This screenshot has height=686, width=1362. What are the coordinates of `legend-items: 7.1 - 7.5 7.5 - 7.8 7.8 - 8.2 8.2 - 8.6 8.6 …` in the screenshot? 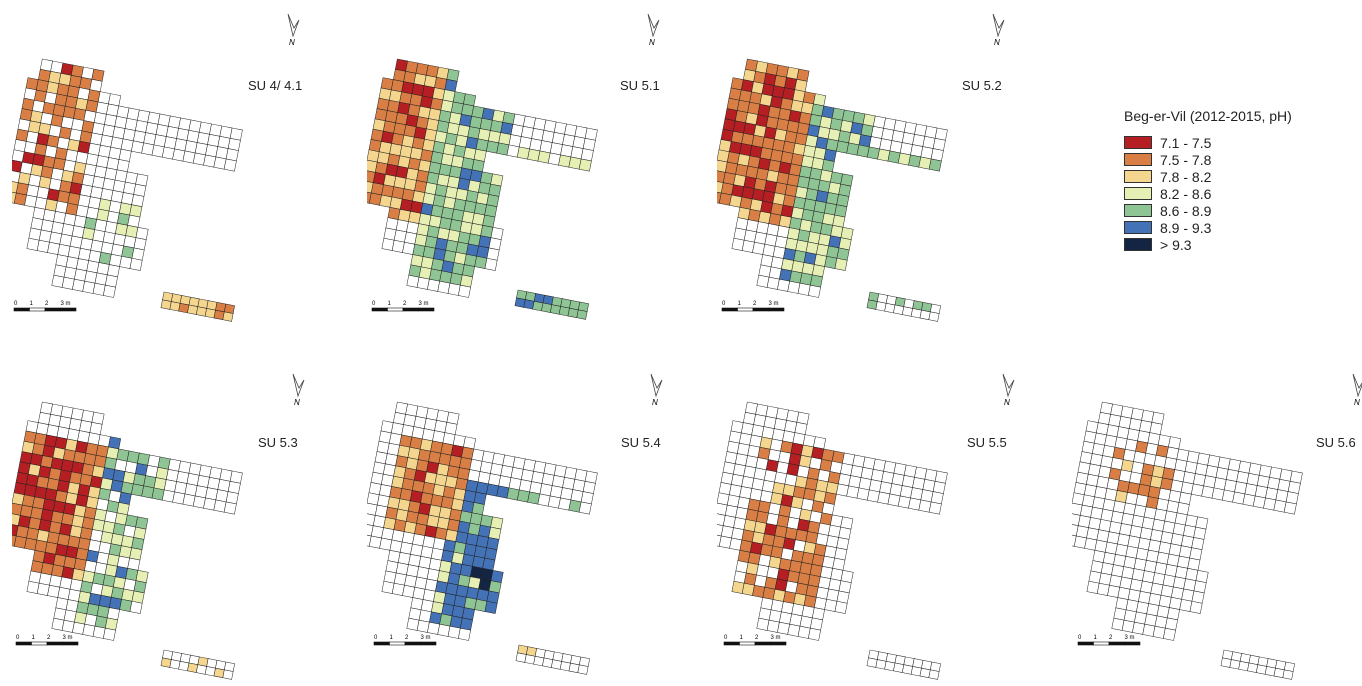 It's located at (1208, 193).